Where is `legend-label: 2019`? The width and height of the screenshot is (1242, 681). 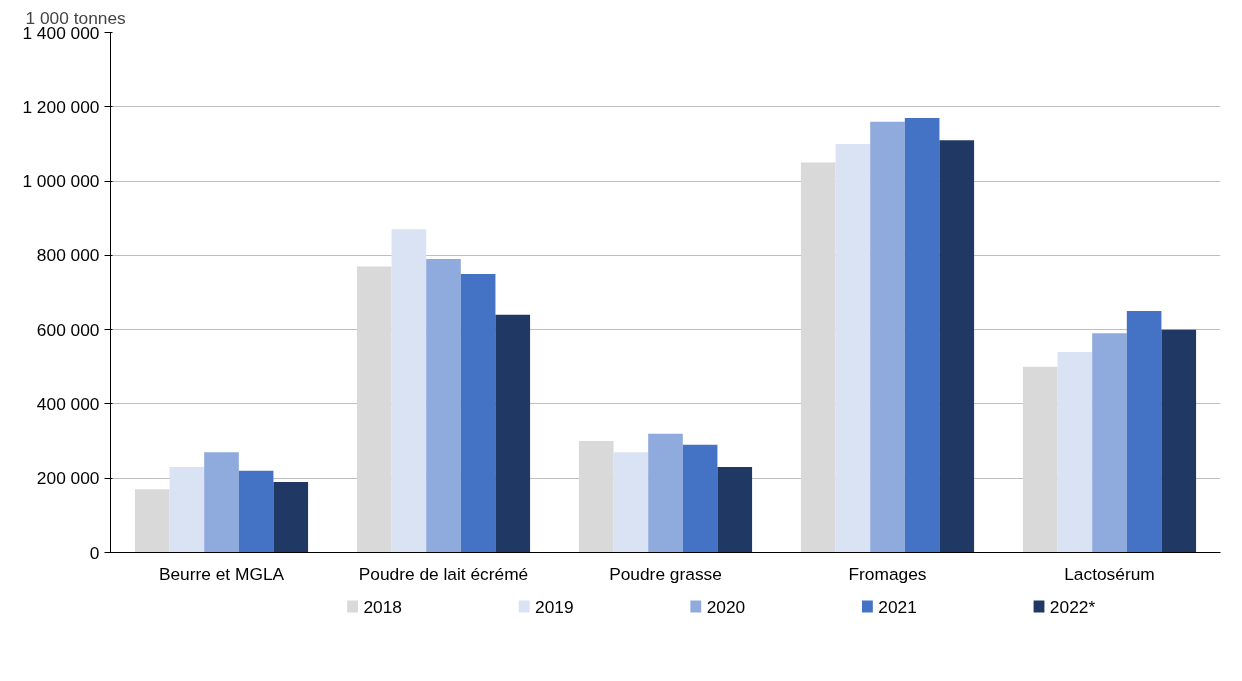 legend-label: 2019 is located at coordinates (554, 606).